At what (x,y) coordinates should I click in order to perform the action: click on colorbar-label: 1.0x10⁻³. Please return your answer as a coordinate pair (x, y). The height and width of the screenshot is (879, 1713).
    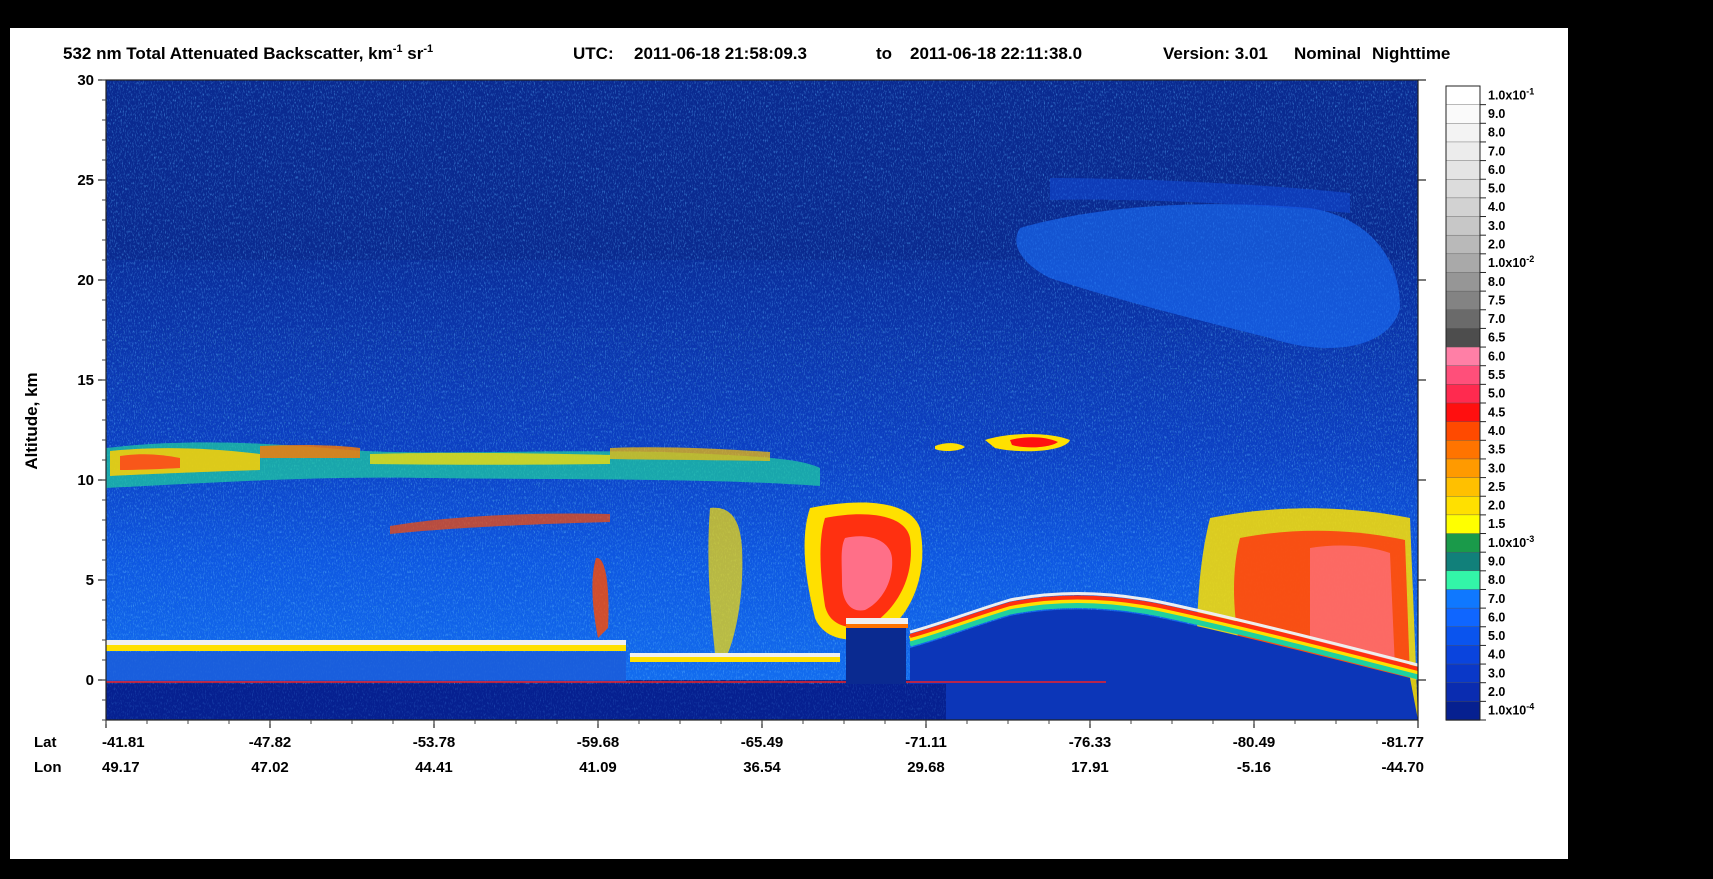
    Looking at the image, I should click on (1511, 542).